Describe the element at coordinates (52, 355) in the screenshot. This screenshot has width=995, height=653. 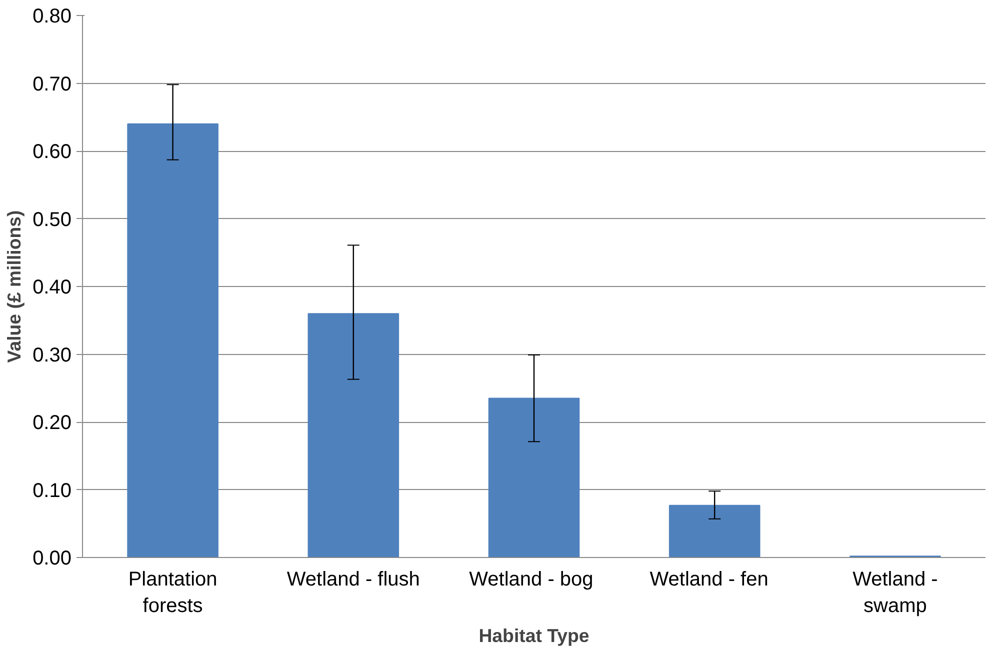
I see `y-tick-label: 0.30` at that location.